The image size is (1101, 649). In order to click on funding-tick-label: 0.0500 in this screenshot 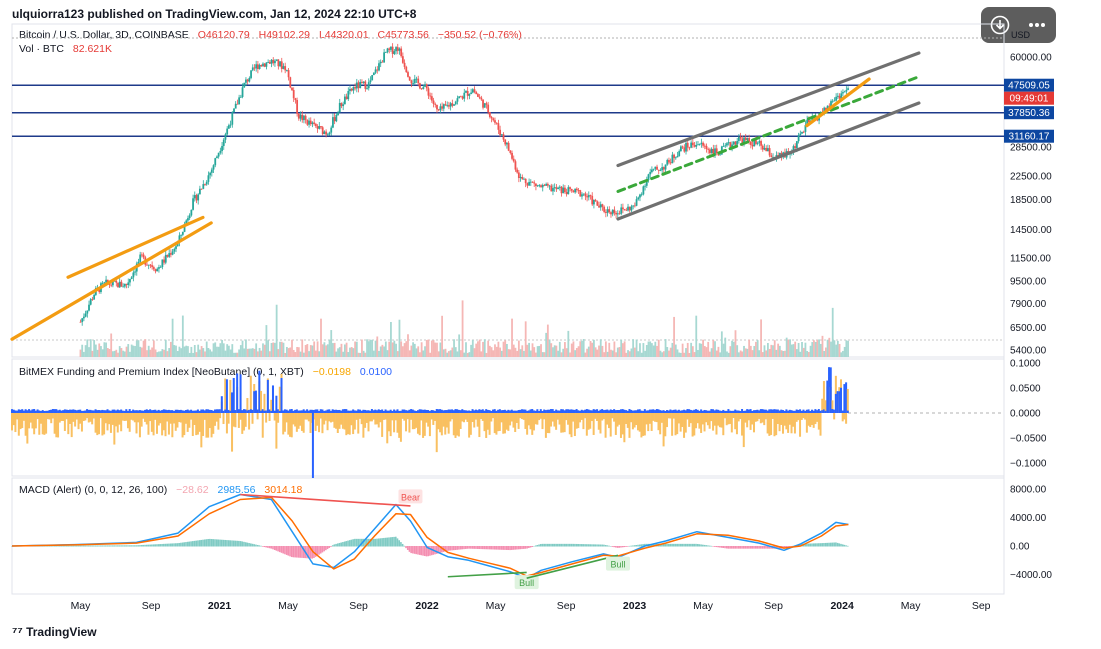, I will do `click(1025, 389)`.